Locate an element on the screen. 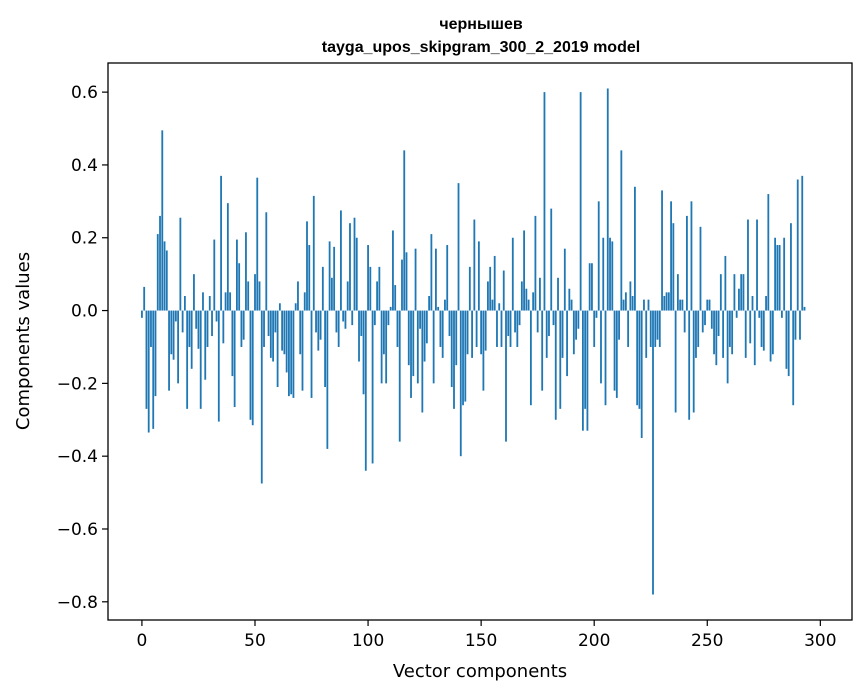 The image size is (867, 696). x-tick-label: 150 is located at coordinates (481, 641).